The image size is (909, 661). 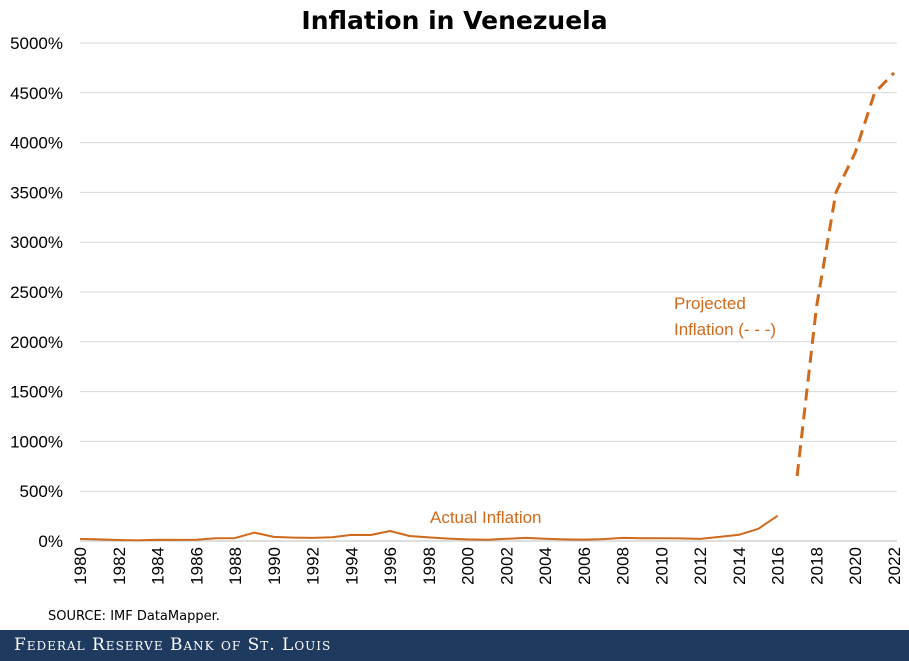 I want to click on annotation-projected-line2: Inflation (- - -), so click(x=725, y=329).